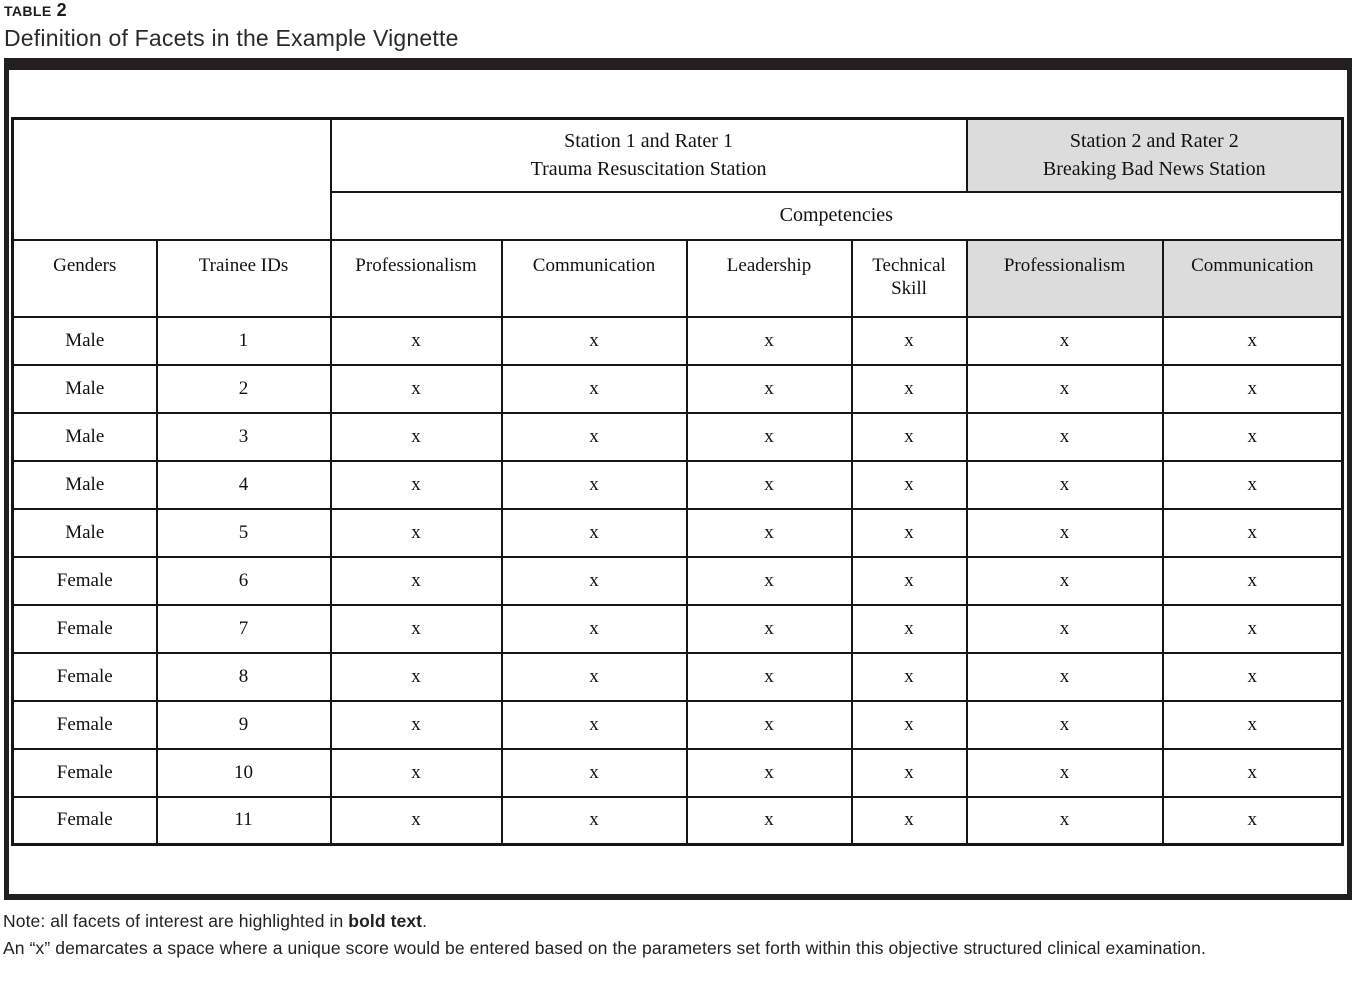 The height and width of the screenshot is (987, 1358). What do you see at coordinates (425, 921) in the screenshot?
I see `note-1-suffix: .` at bounding box center [425, 921].